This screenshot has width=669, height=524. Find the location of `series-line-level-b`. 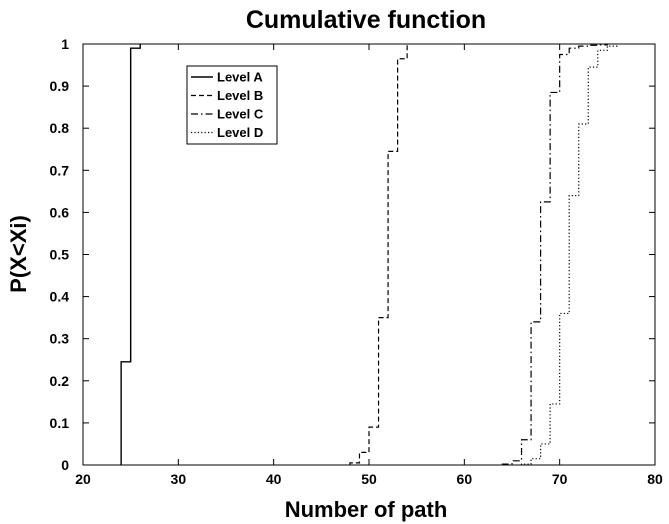

series-line-level-b is located at coordinates (378, 254).